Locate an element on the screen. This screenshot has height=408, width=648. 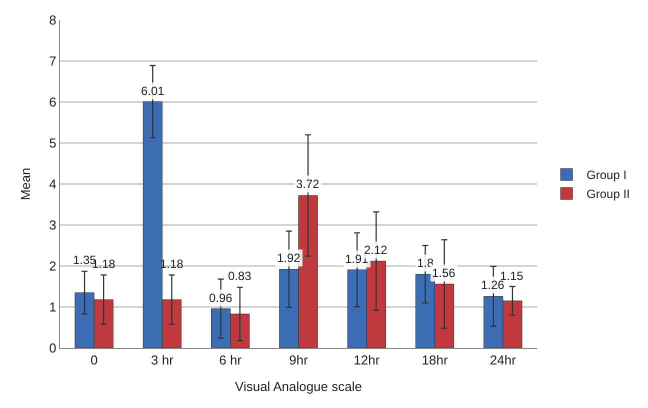
x-tick-label: 9hr is located at coordinates (299, 360).